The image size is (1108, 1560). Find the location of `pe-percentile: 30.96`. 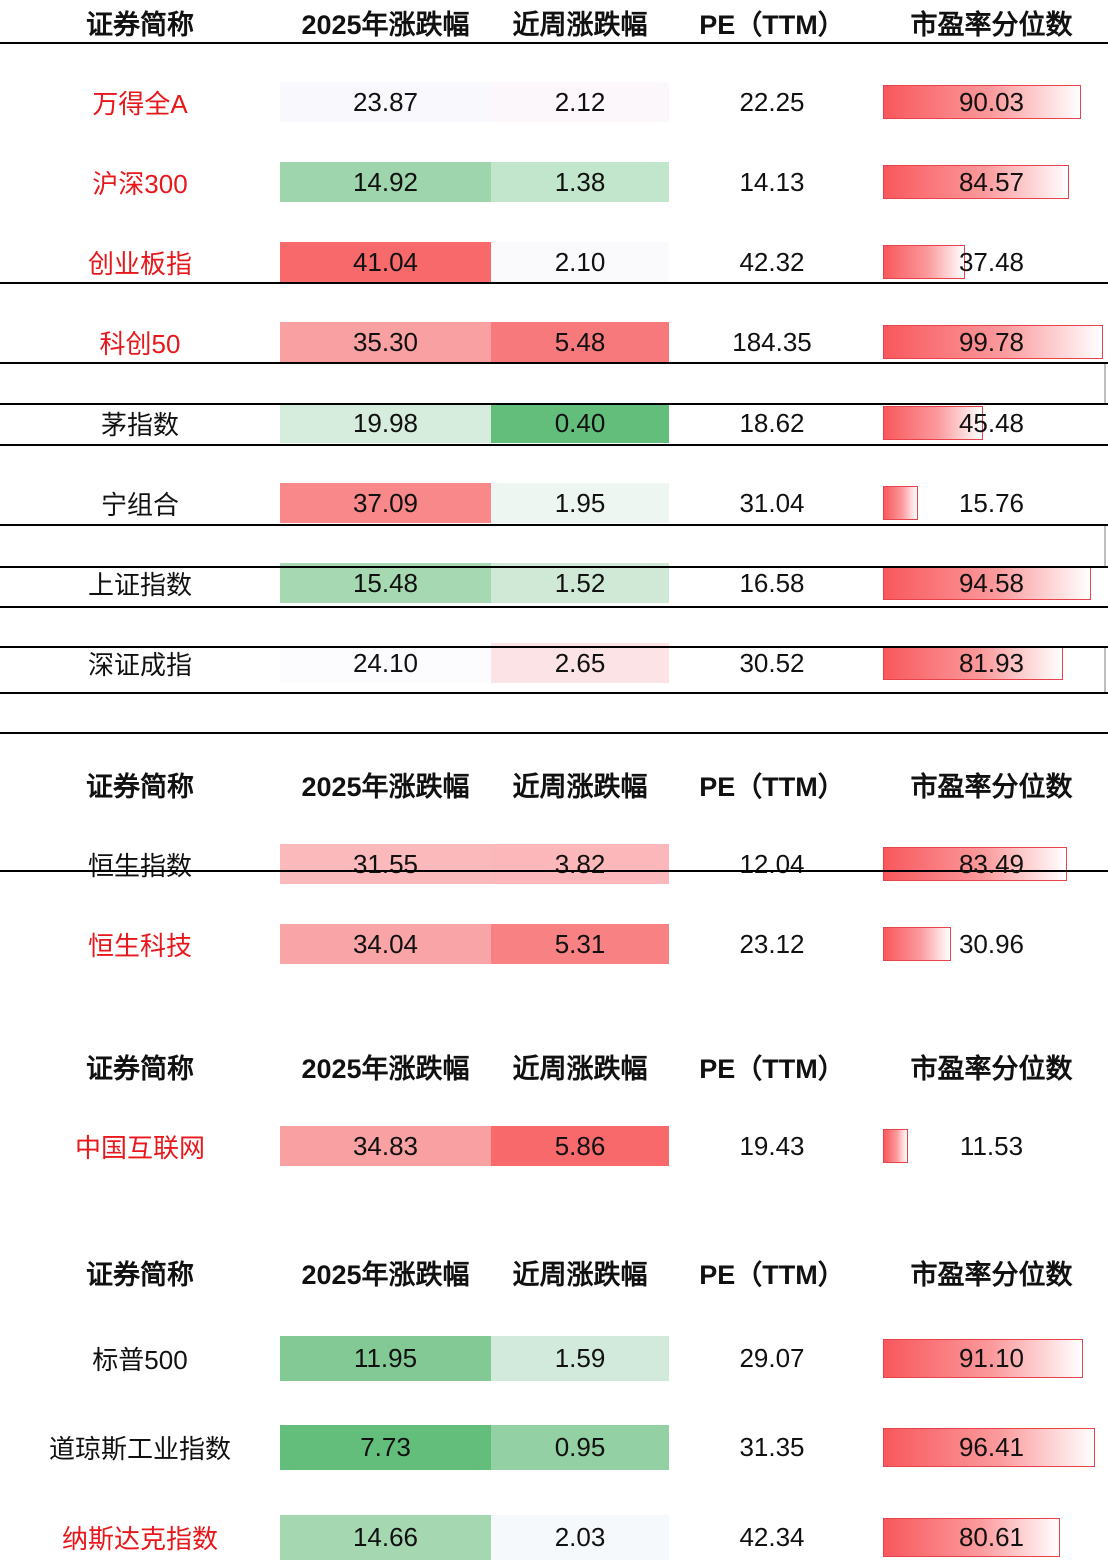

pe-percentile: 30.96 is located at coordinates (991, 944).